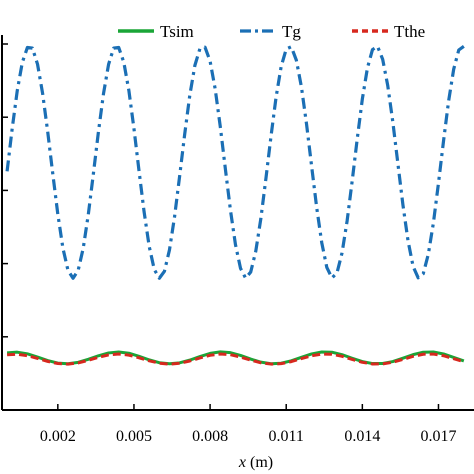 The height and width of the screenshot is (474, 474). What do you see at coordinates (291, 31) in the screenshot?
I see `legend-label: Tg` at bounding box center [291, 31].